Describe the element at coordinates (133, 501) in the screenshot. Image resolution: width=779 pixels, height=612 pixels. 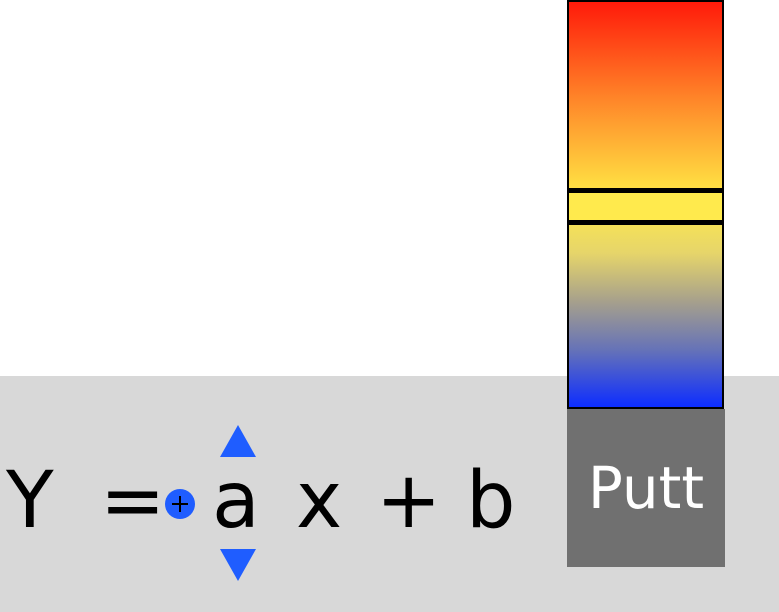
I see `equation-equals-sign: =` at that location.